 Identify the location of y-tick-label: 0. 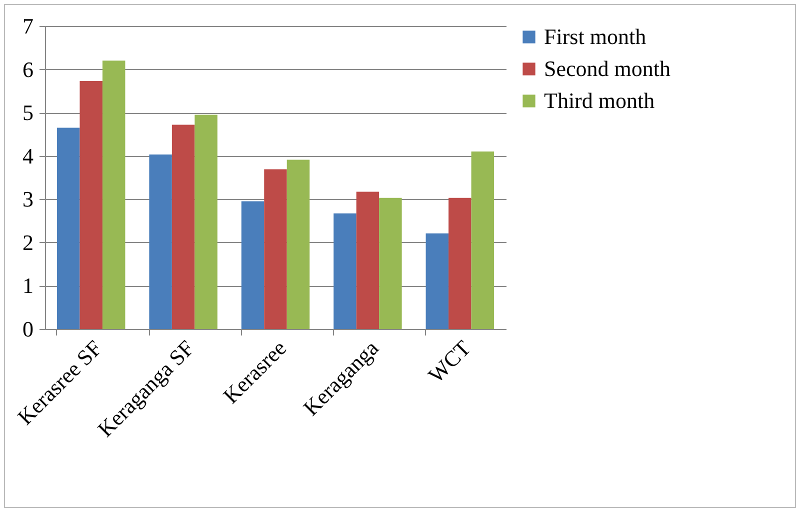
(28, 329).